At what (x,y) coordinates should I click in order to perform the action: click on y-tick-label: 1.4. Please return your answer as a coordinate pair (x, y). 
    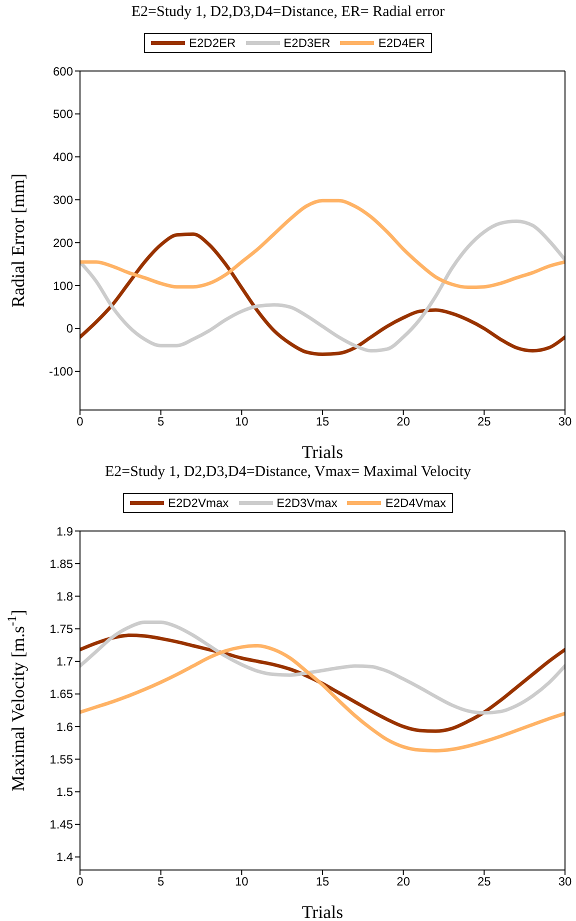
    Looking at the image, I should click on (65, 857).